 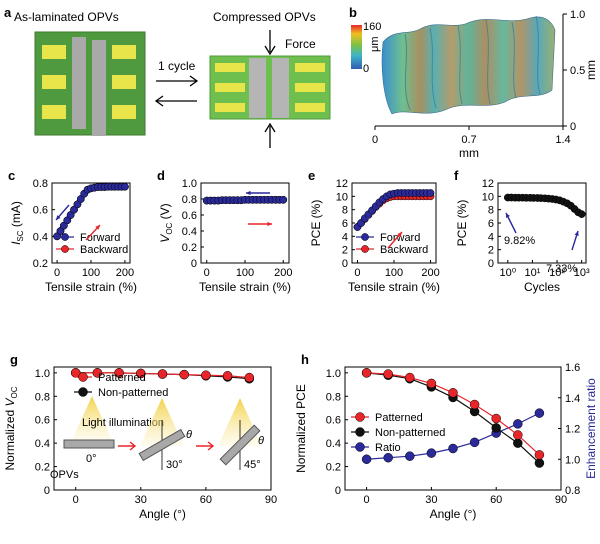 I want to click on y-tick-label-d: 0.2, so click(x=189, y=248).